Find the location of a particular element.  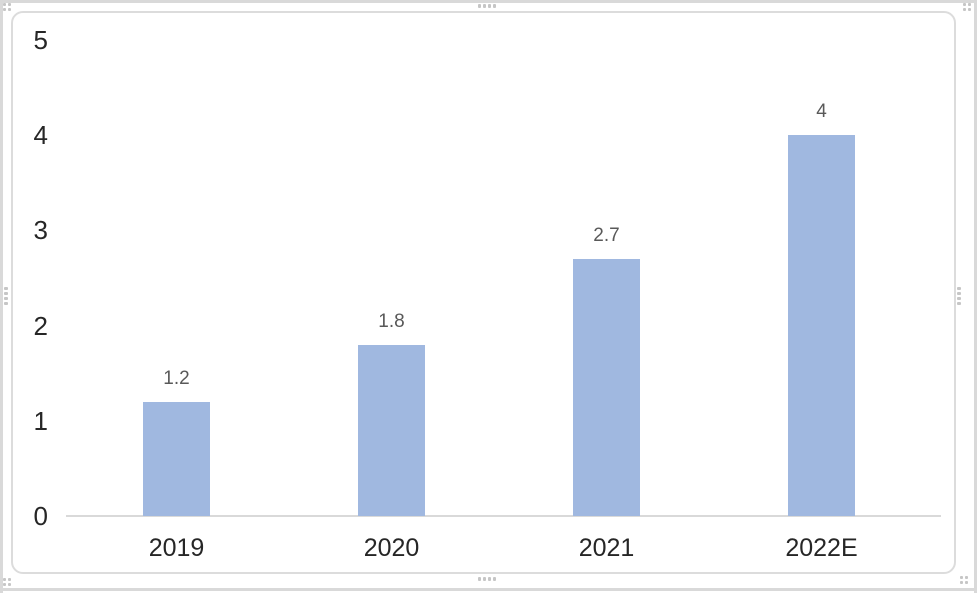

selection-frame-bottom is located at coordinates (488, 589).